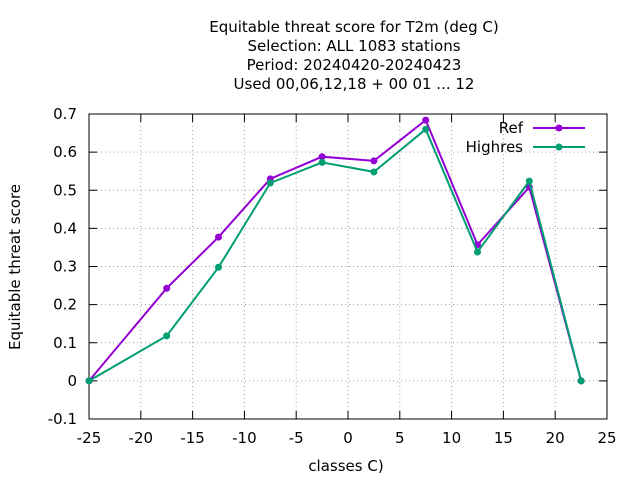 This screenshot has height=480, width=640. I want to click on legend-marker-highres, so click(559, 147).